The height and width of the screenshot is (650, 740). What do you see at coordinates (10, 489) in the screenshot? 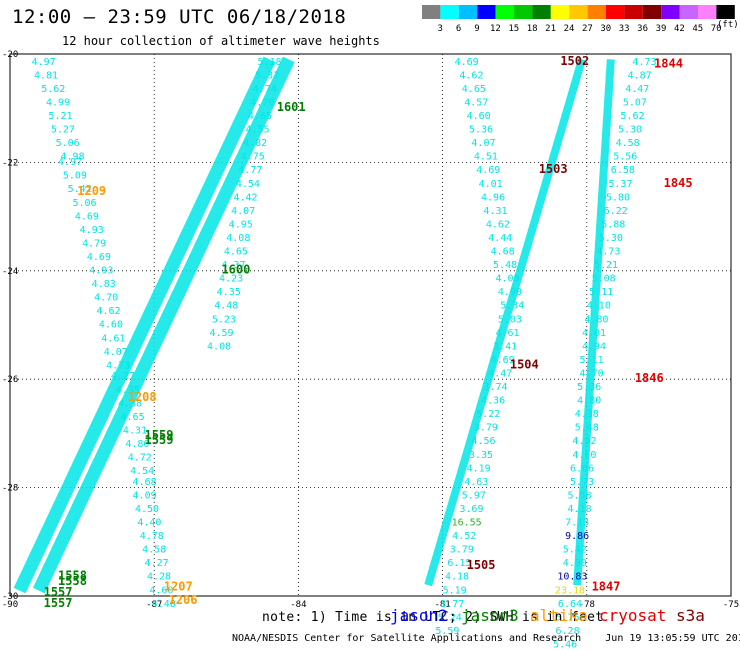
I see `latitude-tick-label: -28` at bounding box center [10, 489].